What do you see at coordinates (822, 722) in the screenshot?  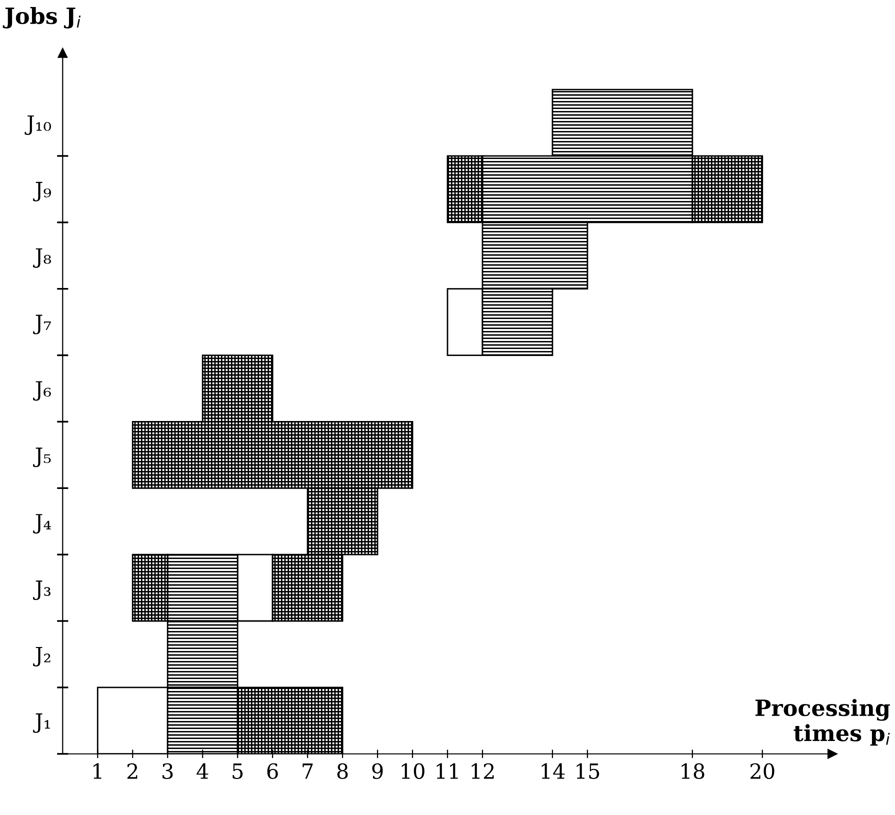 I see `x-axis-title: Processing times p$_{i}$` at bounding box center [822, 722].